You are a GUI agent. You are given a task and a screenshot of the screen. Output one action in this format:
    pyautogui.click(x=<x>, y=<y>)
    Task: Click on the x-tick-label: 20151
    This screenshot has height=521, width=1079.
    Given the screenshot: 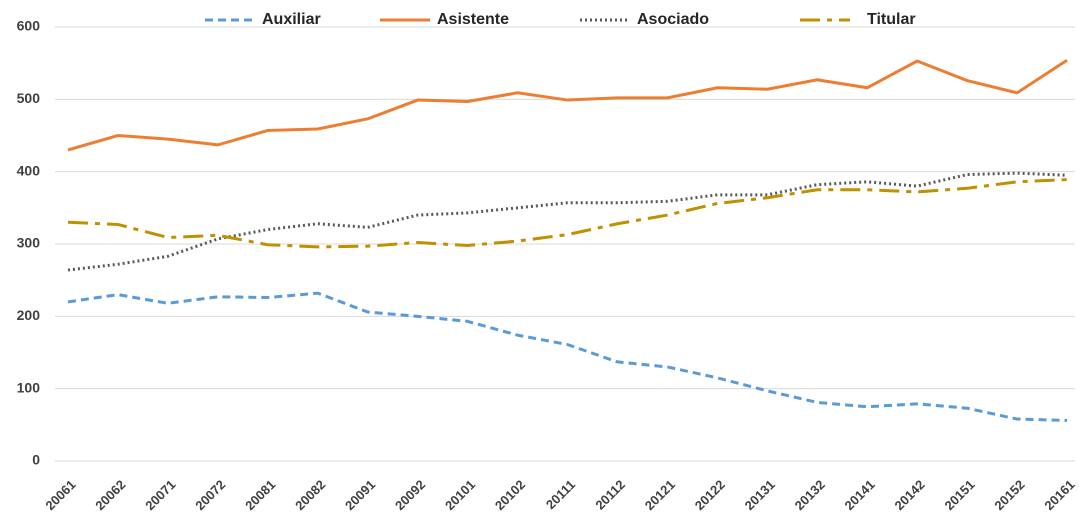 What is the action you would take?
    pyautogui.click(x=959, y=495)
    